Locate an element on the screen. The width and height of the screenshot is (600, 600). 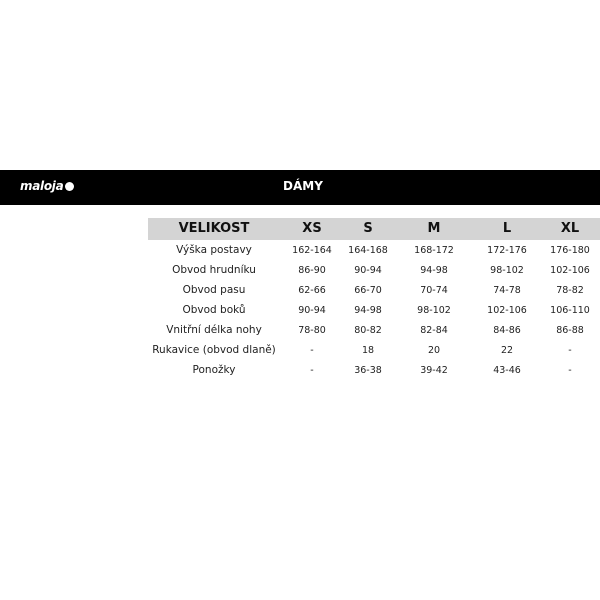
table-cell: 176-180 is located at coordinates (570, 250).